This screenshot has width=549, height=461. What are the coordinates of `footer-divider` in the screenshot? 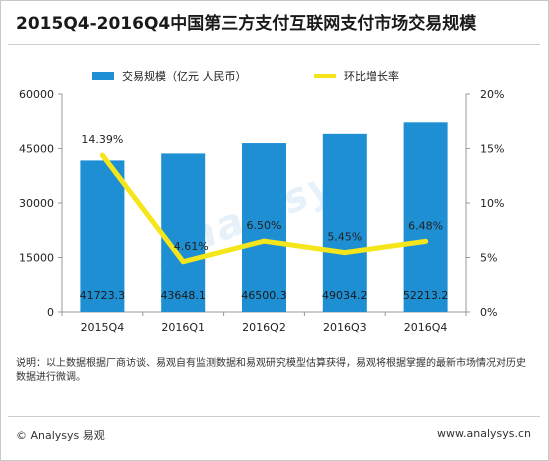 It's located at (274, 416).